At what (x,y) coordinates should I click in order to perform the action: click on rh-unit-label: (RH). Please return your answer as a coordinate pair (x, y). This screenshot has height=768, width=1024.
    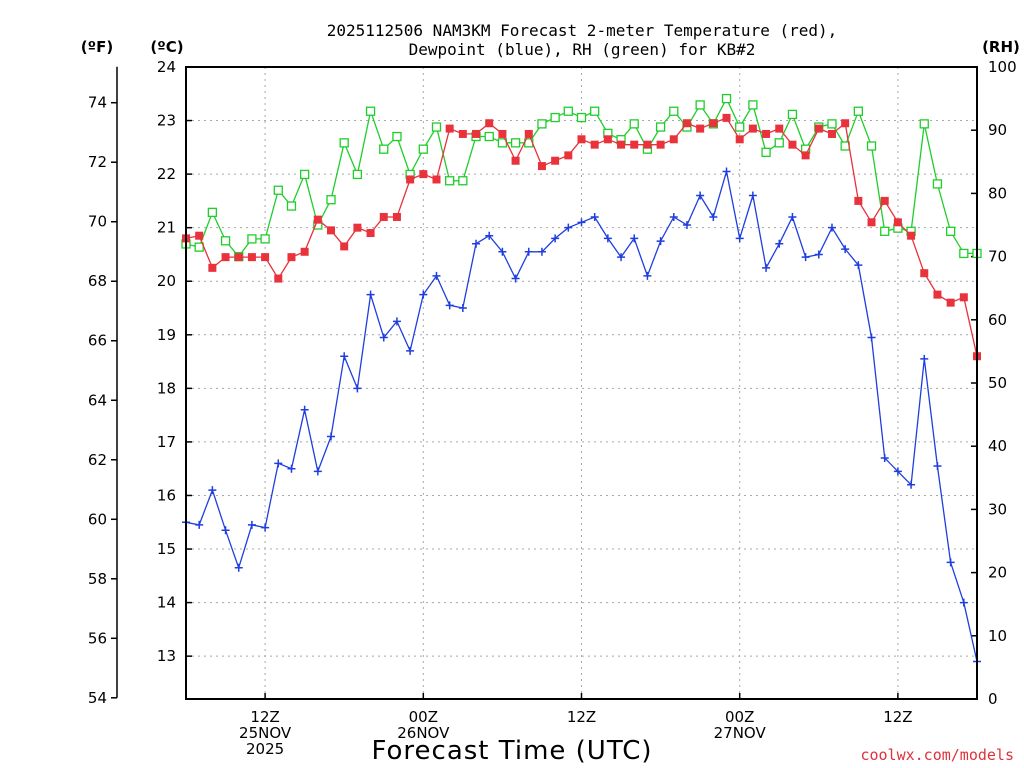
    Looking at the image, I should click on (1001, 47).